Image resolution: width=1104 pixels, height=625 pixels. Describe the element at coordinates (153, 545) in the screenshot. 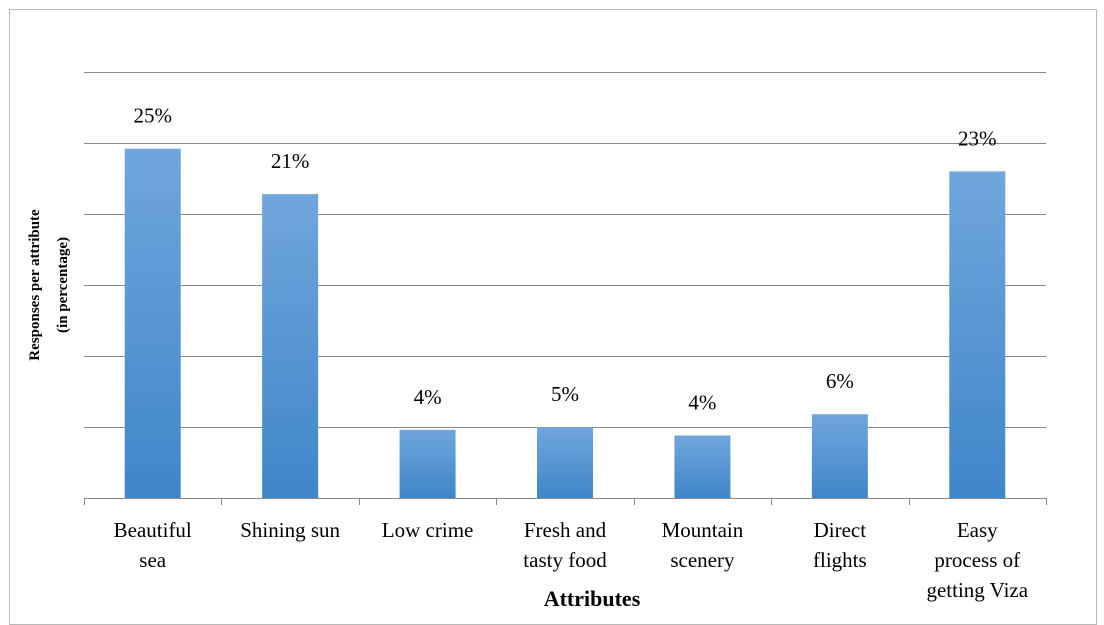

I see `category-label: Beautiful sea` at that location.